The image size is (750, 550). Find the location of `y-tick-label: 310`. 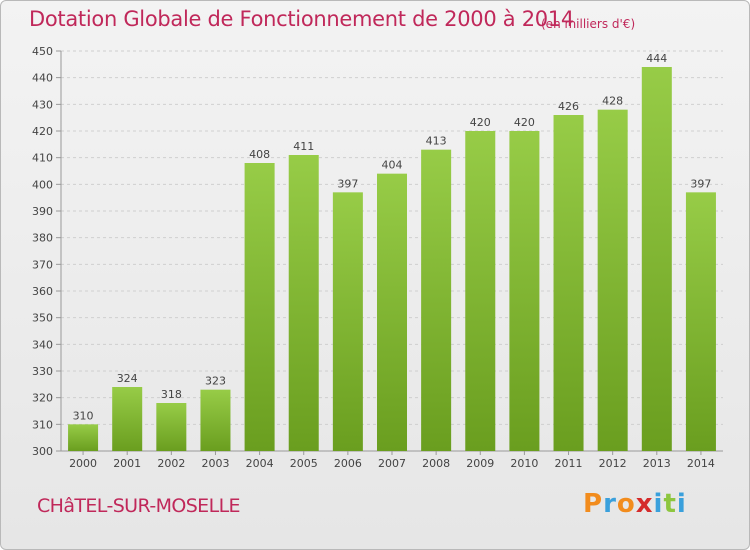

y-tick-label: 310 is located at coordinates (42, 424).